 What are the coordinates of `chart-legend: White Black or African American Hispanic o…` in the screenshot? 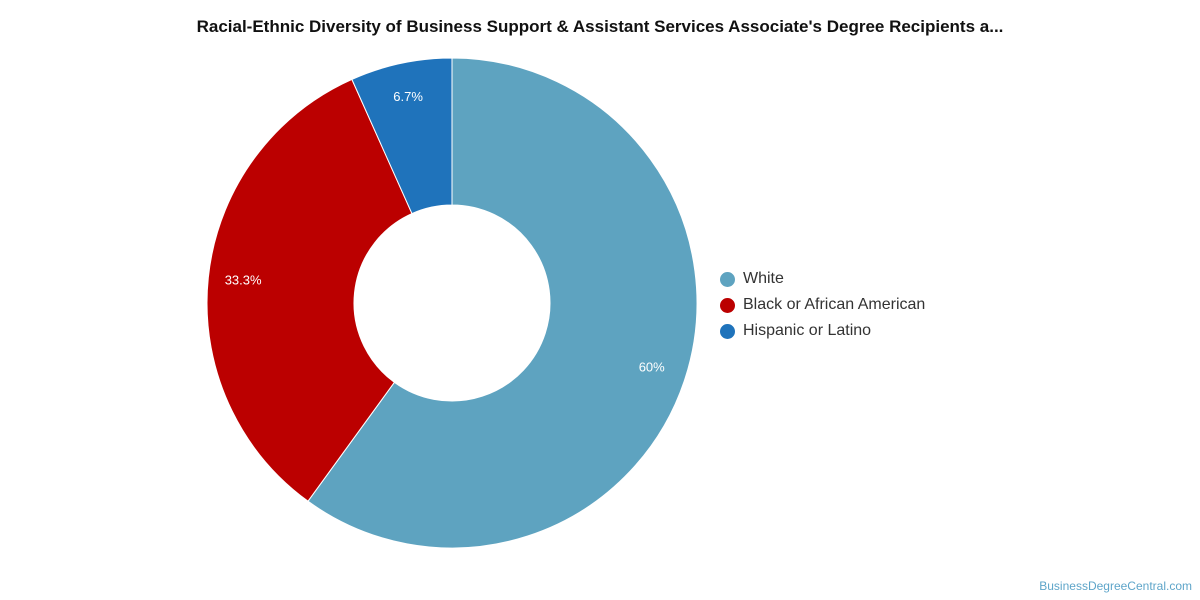 It's located at (822, 305).